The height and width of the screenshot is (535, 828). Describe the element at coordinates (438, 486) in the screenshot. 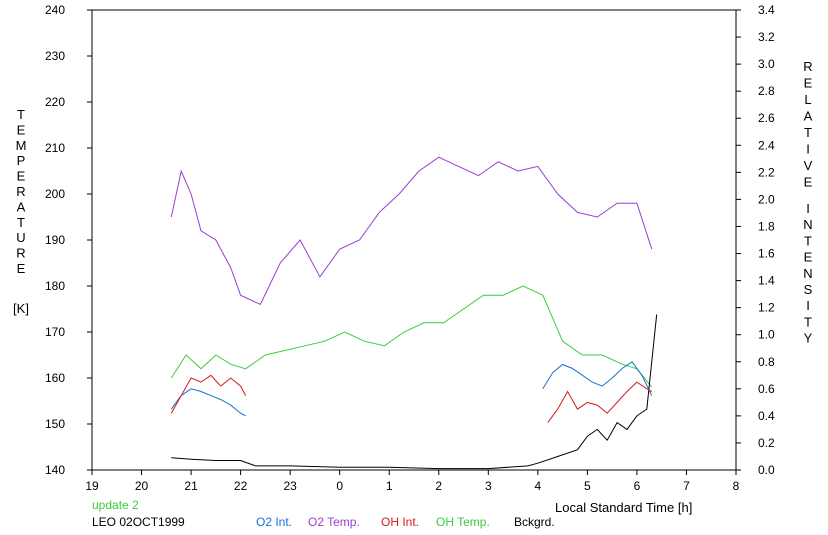

I see `x-tick-label: 2` at that location.